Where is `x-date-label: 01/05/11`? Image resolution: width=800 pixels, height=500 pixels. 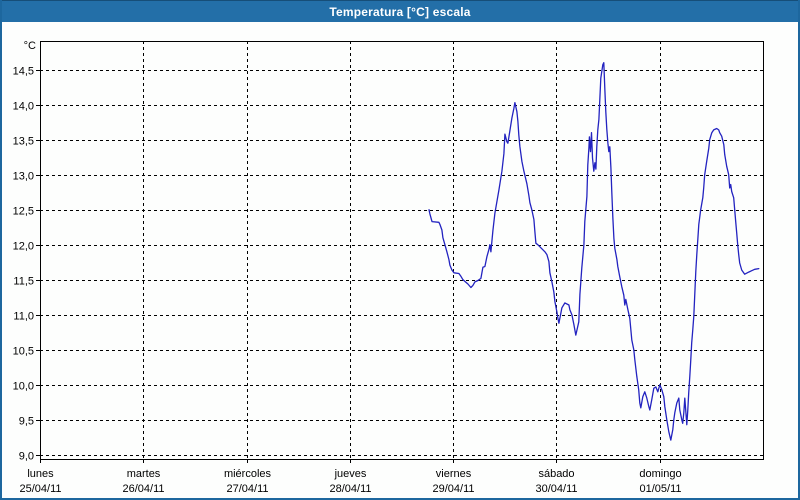 x-date-label: 01/05/11 is located at coordinates (660, 489).